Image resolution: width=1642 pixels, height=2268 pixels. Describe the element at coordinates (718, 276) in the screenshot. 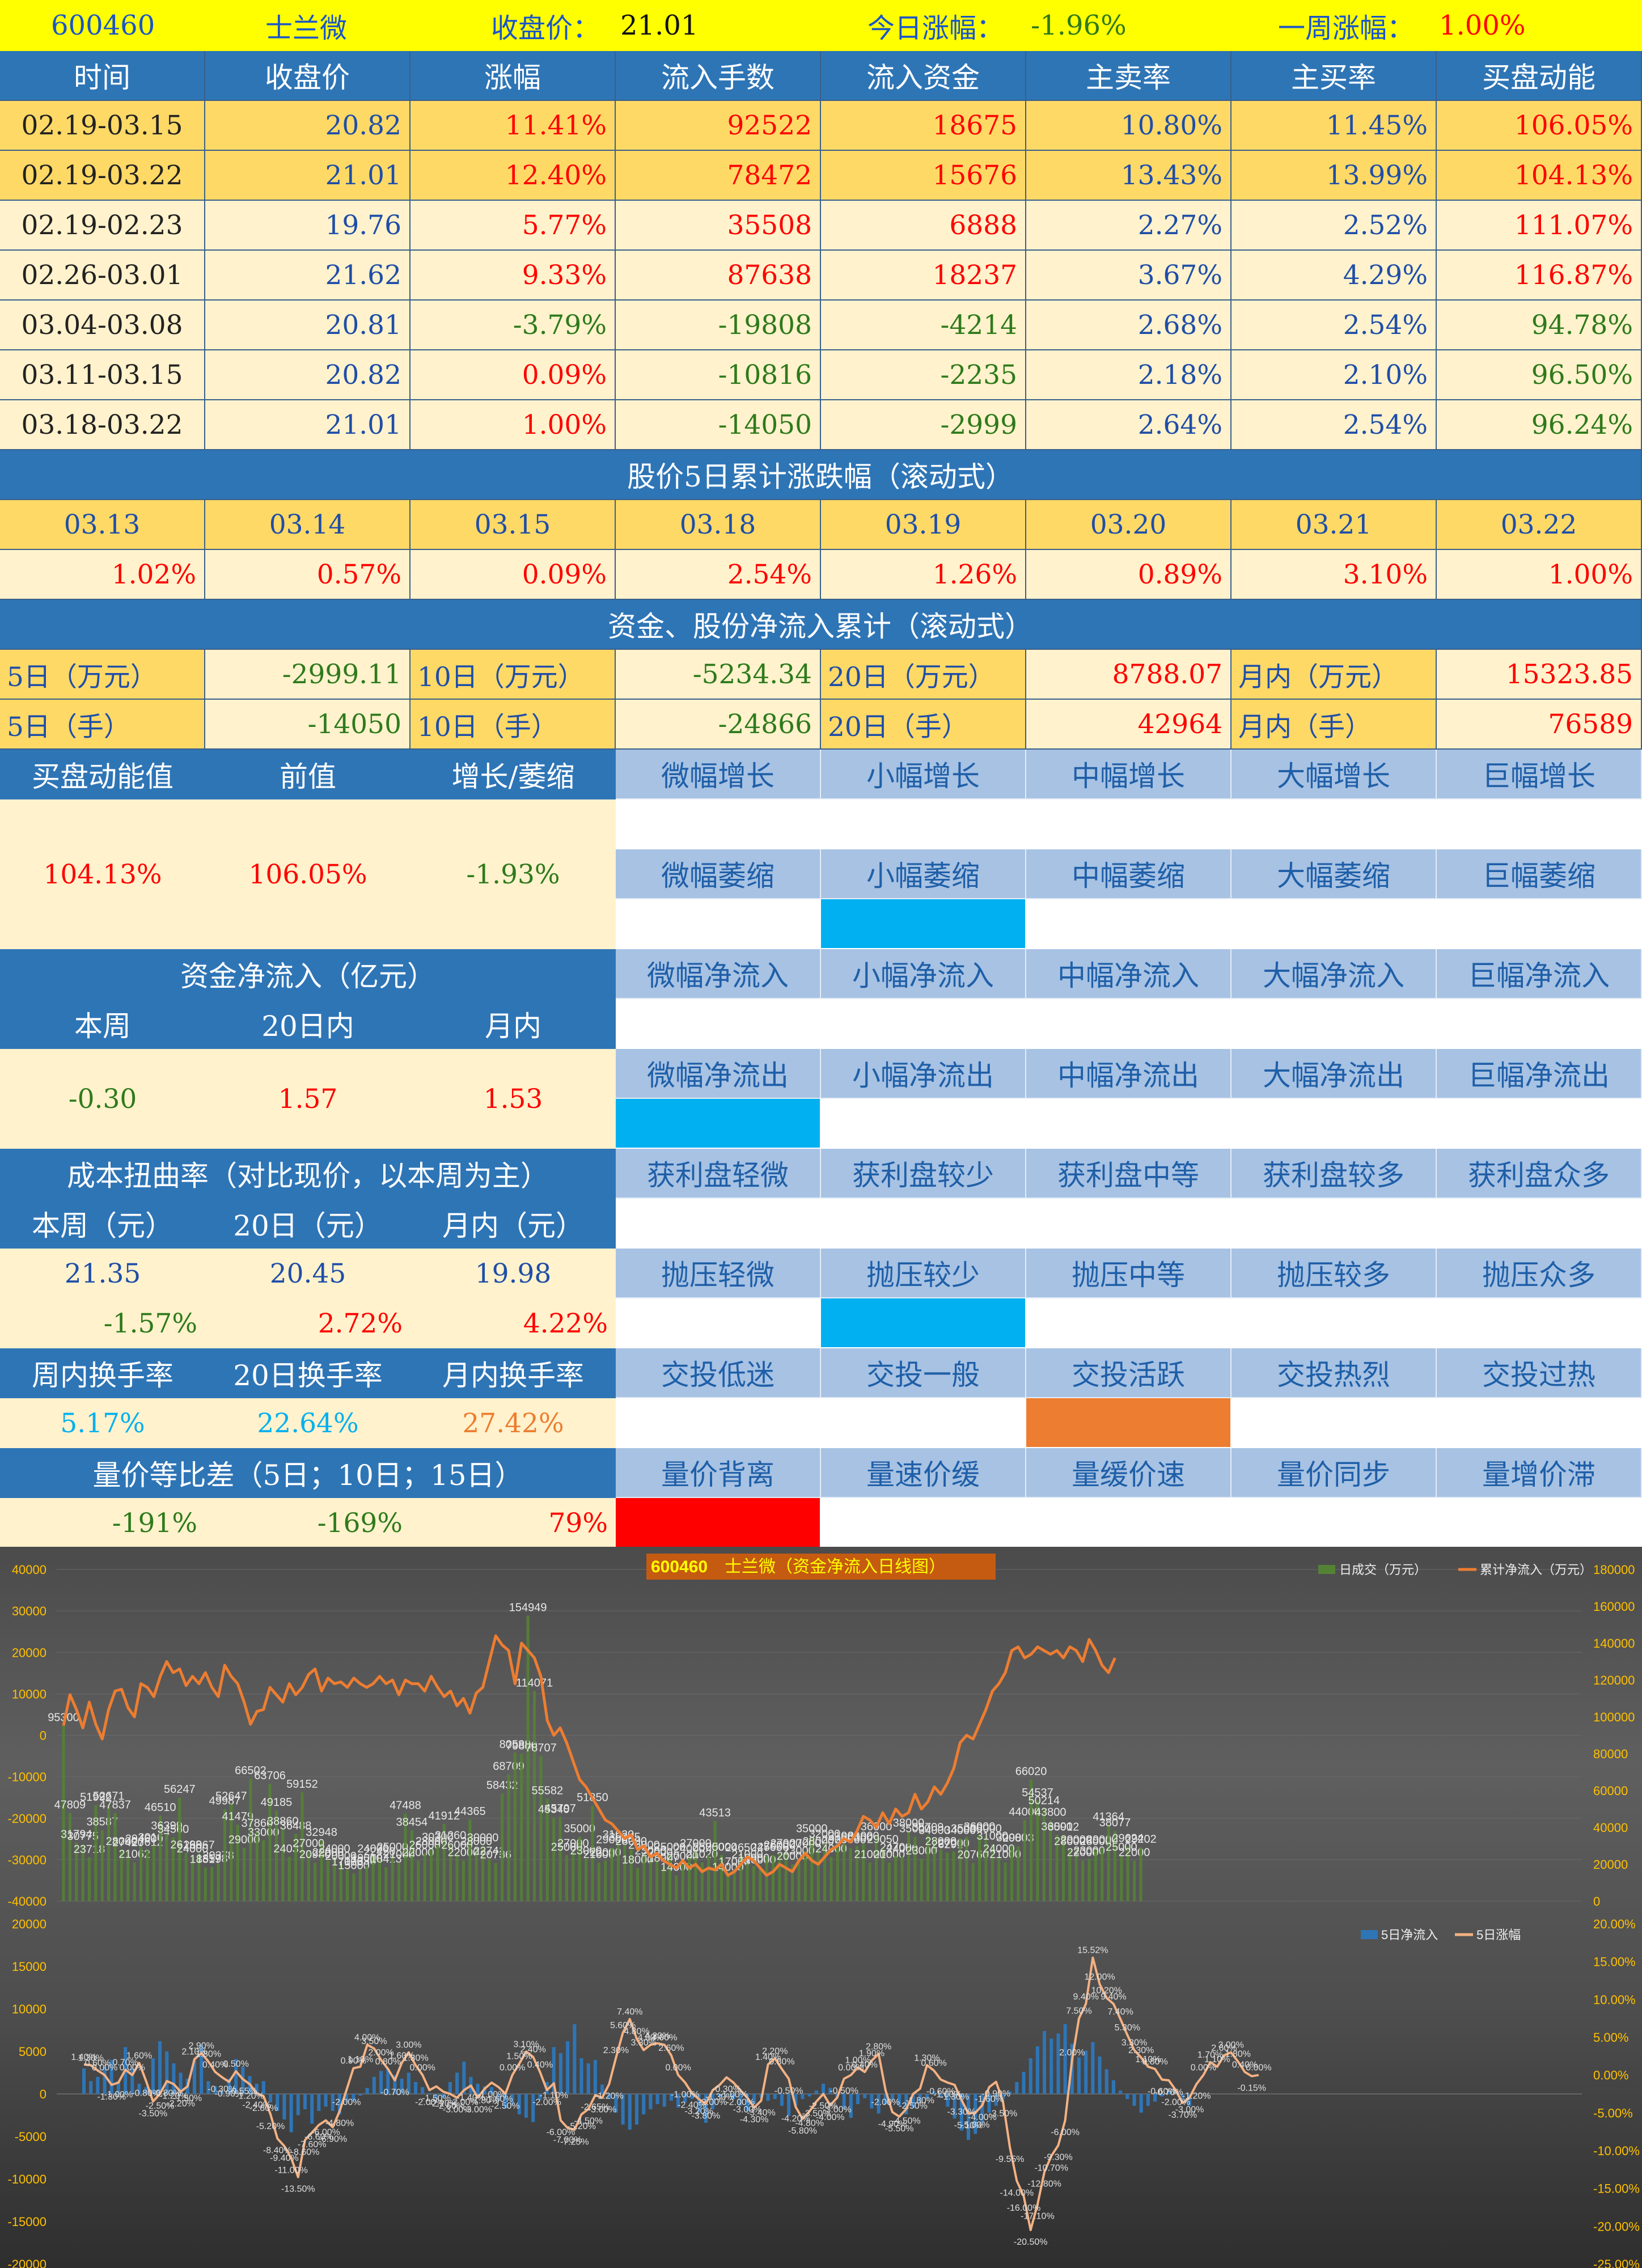

I see `table-cell: 87638` at that location.